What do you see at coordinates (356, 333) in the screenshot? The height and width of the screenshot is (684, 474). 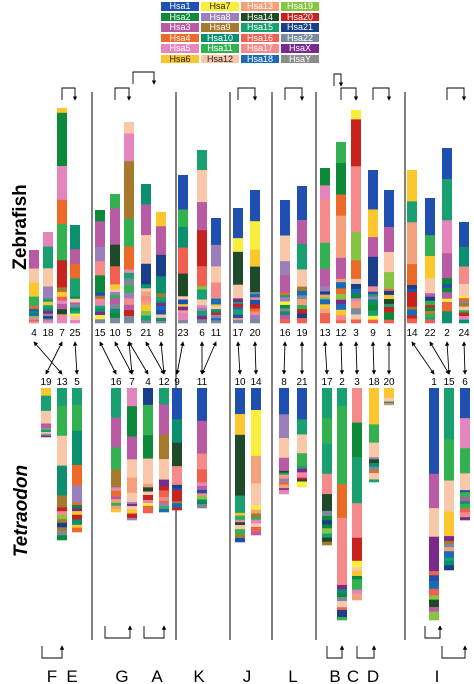 I see `zebrafish-chromosome-number: 3` at bounding box center [356, 333].